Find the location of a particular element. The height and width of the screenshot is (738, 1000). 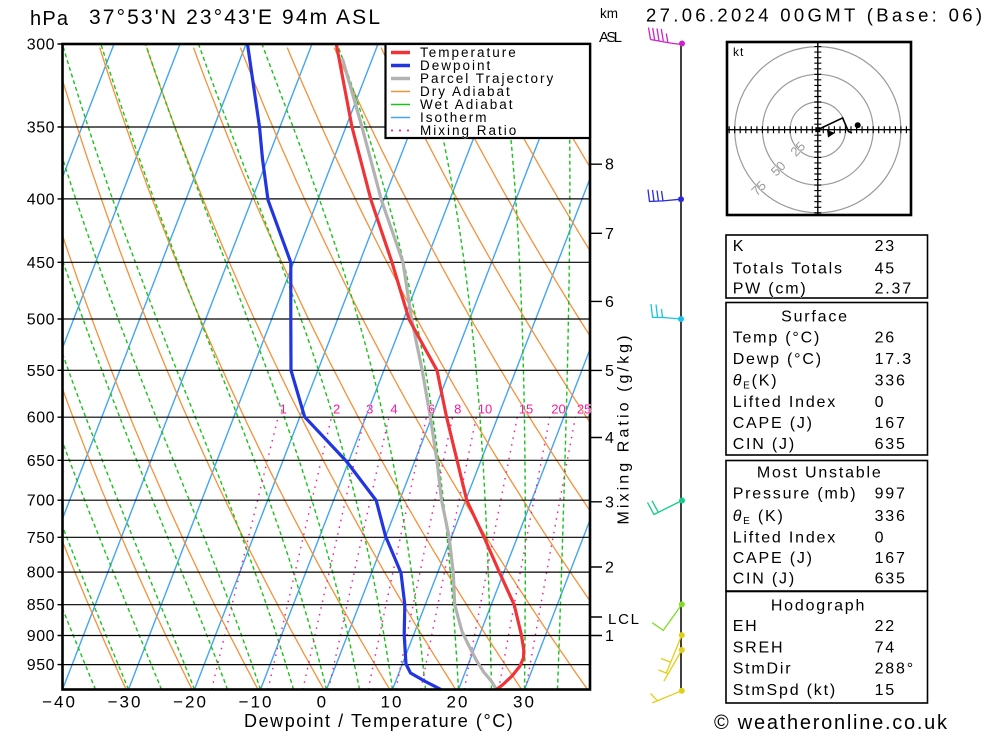

svg-text: PW (cm) is located at coordinates (770, 288).